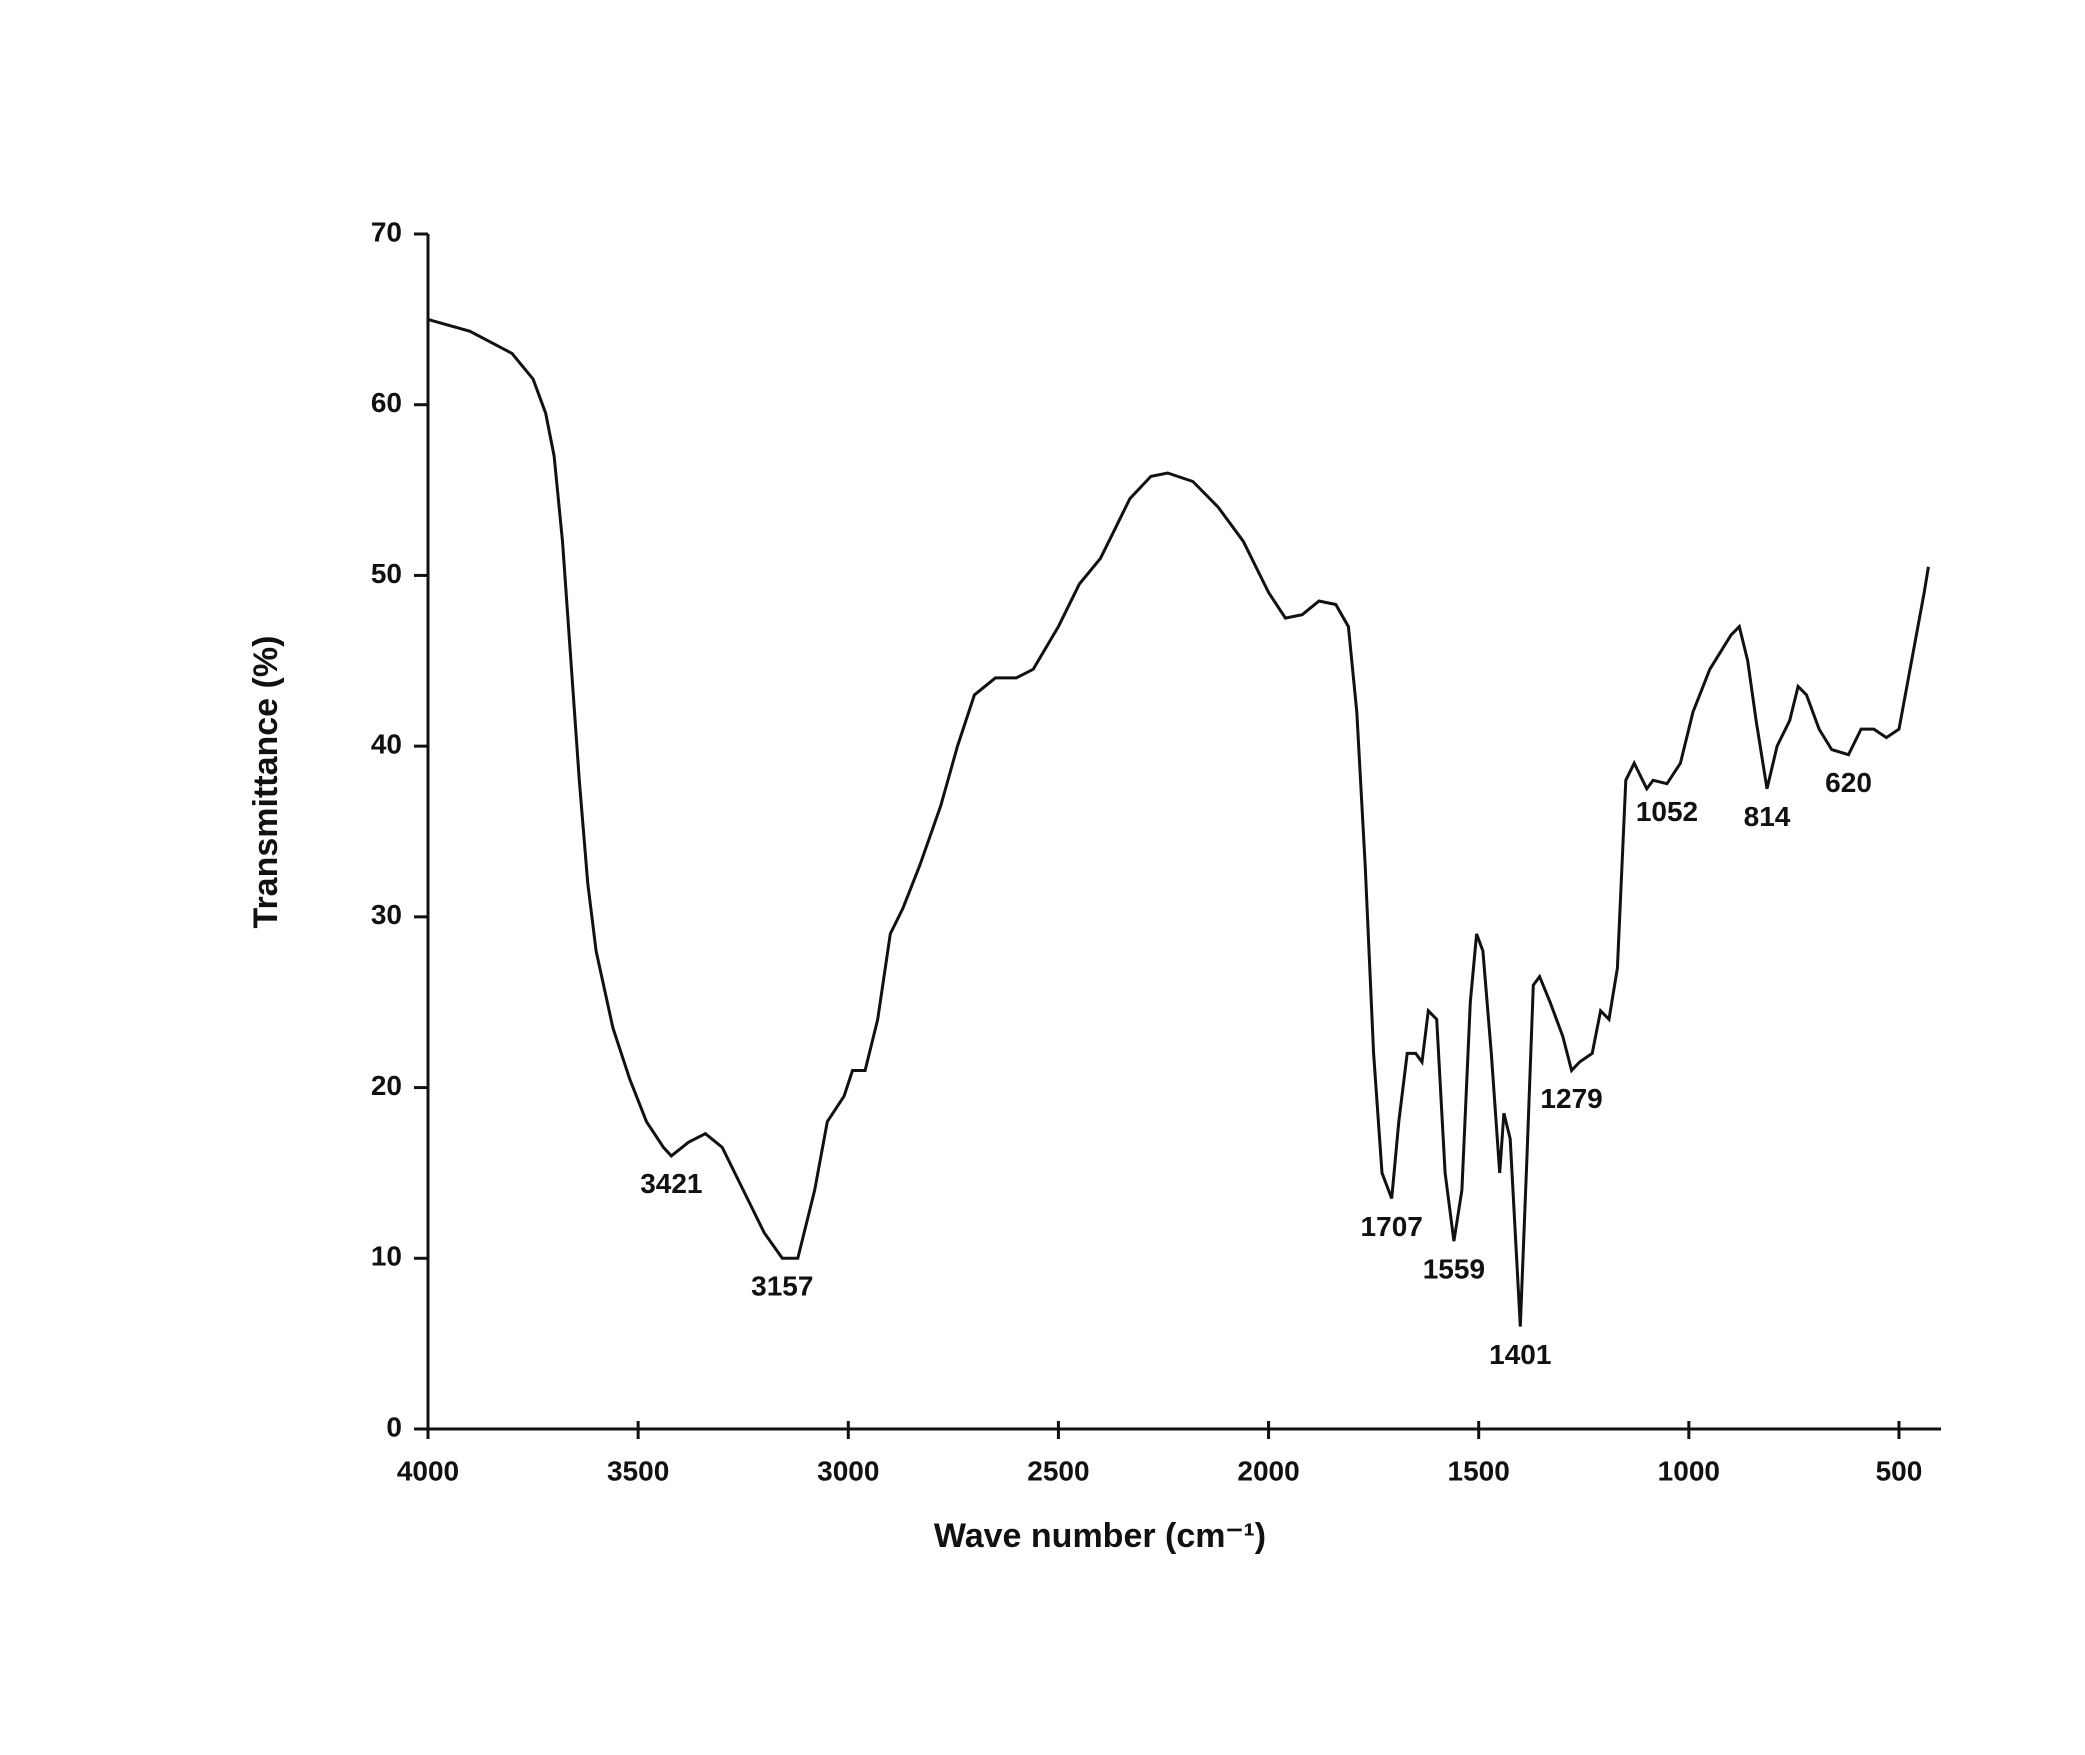  I want to click on y-tick-label: 20, so click(386, 1085).